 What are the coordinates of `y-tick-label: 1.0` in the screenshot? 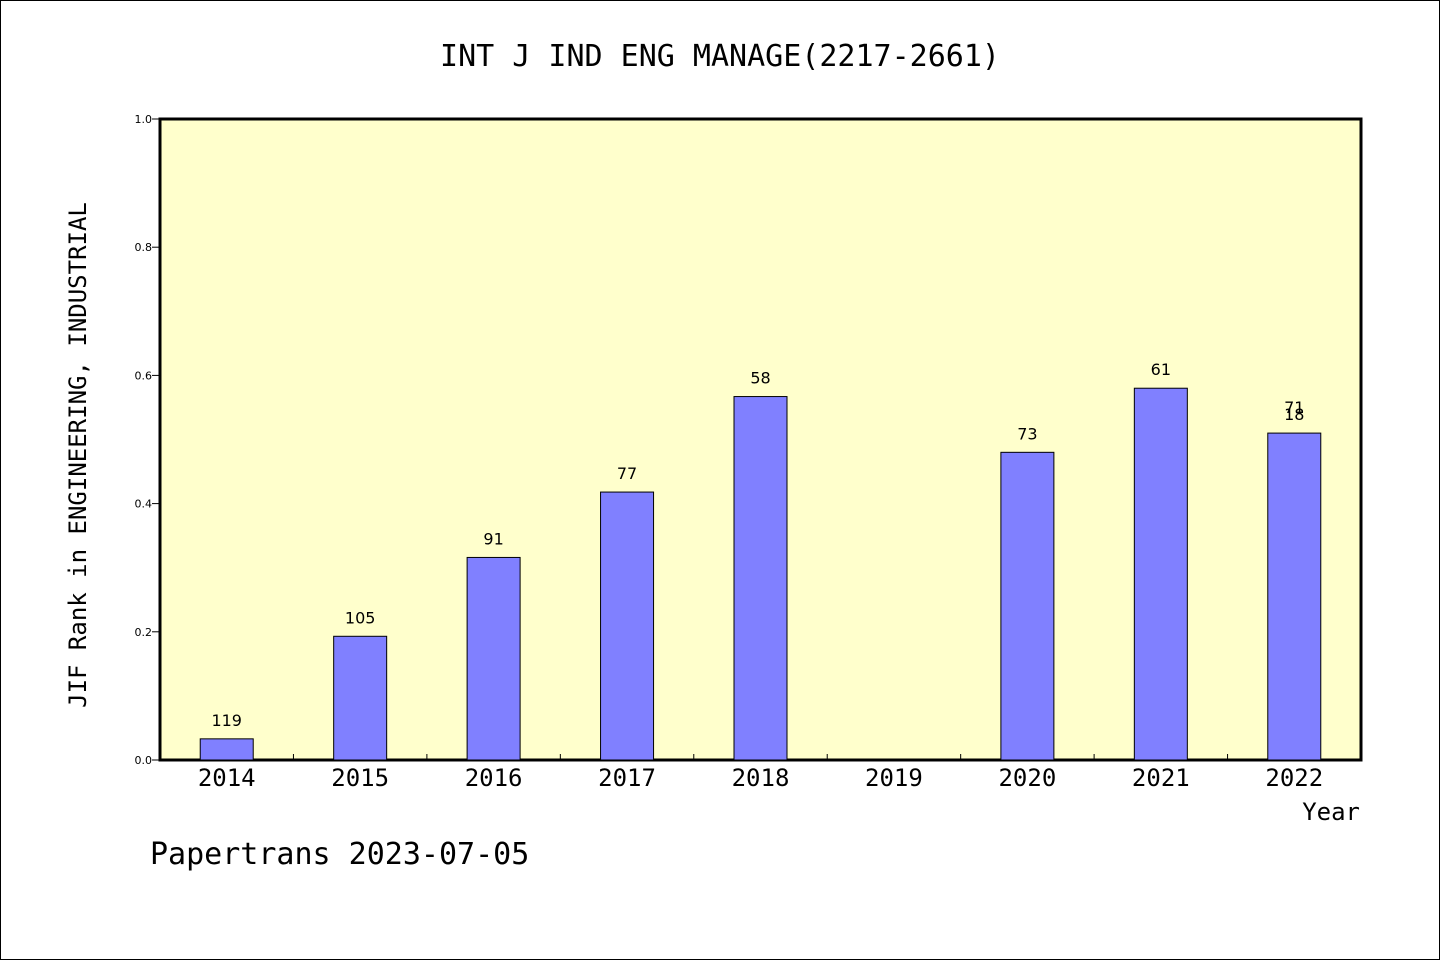 It's located at (144, 119).